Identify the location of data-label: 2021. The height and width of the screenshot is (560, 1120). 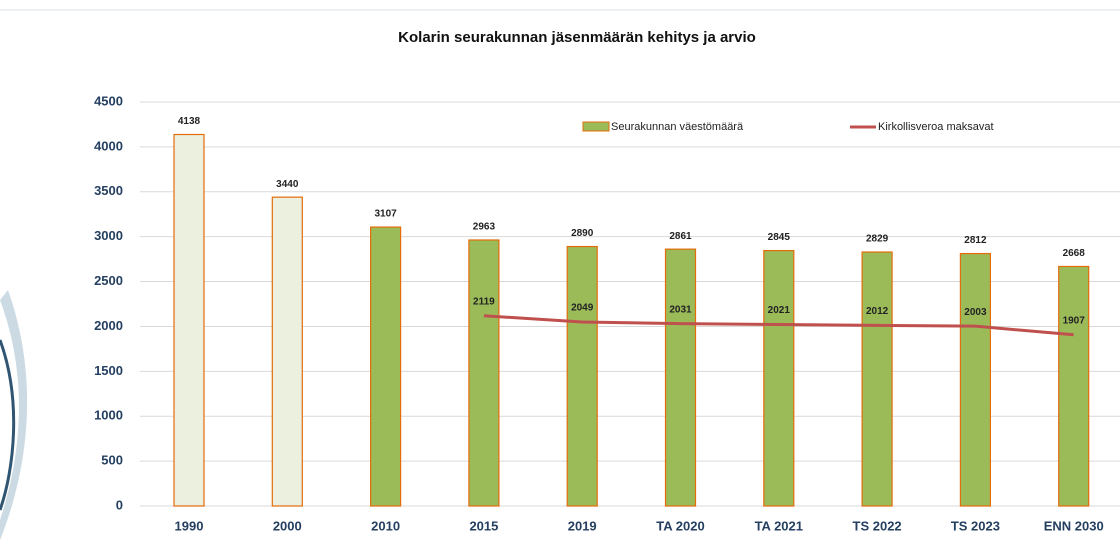
(779, 310).